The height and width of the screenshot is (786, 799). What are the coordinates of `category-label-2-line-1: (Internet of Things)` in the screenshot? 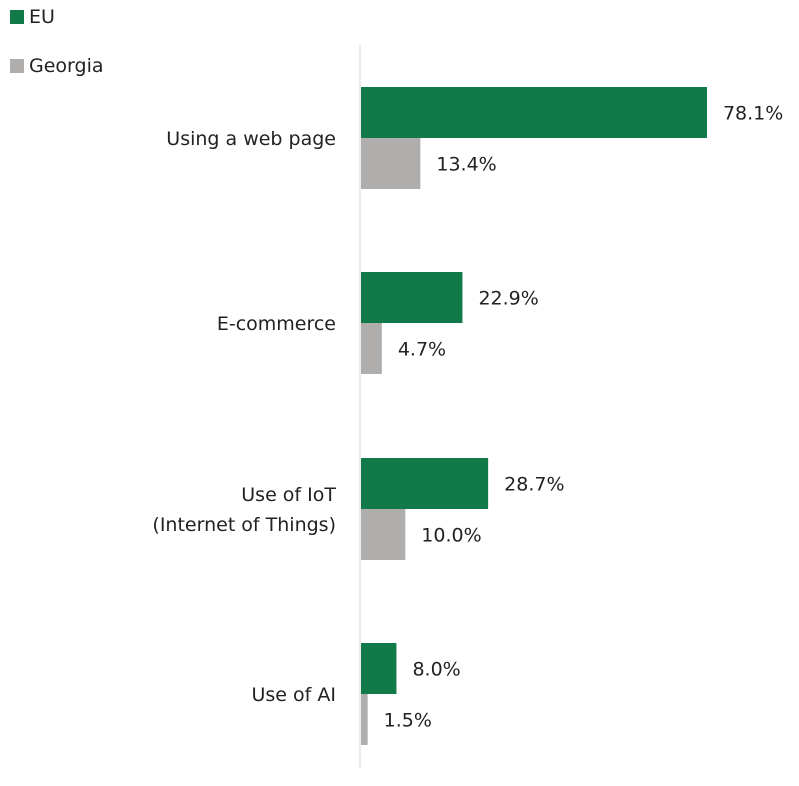 It's located at (244, 525).